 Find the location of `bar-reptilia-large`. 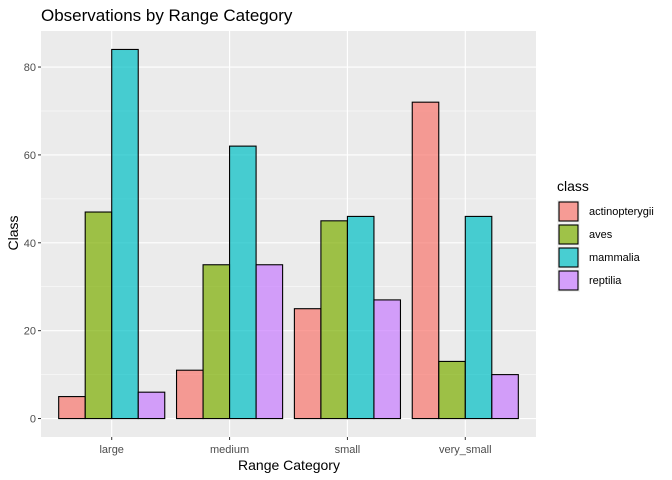

bar-reptilia-large is located at coordinates (151, 405).